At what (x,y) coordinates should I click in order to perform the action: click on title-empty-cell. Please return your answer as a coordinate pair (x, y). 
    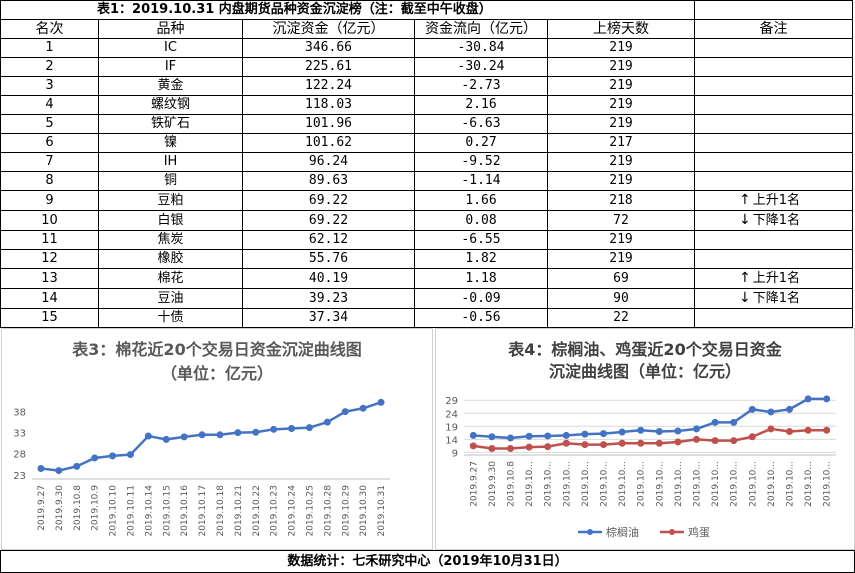
    Looking at the image, I should click on (773, 10).